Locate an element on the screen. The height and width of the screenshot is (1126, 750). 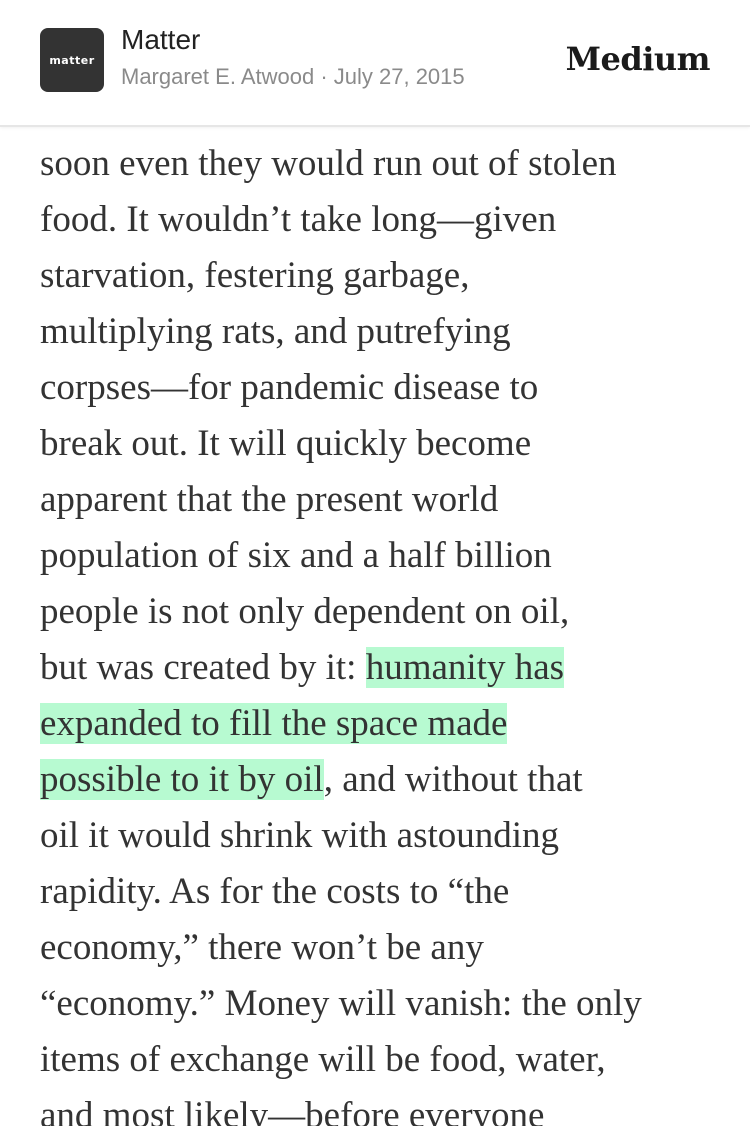
line-text: items of exchange will be food, water, is located at coordinates (323, 1059).